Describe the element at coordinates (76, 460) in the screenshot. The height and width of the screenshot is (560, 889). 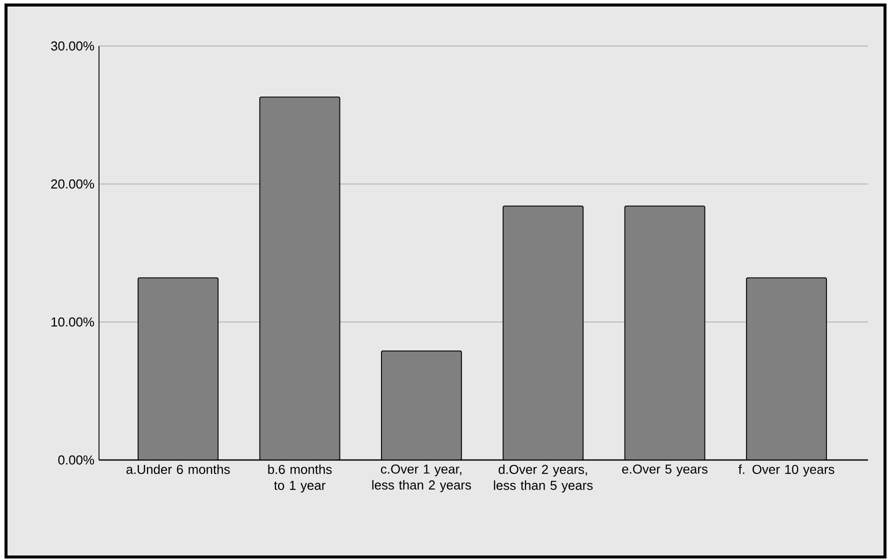
I see `y-tick-label: 0.00%` at that location.